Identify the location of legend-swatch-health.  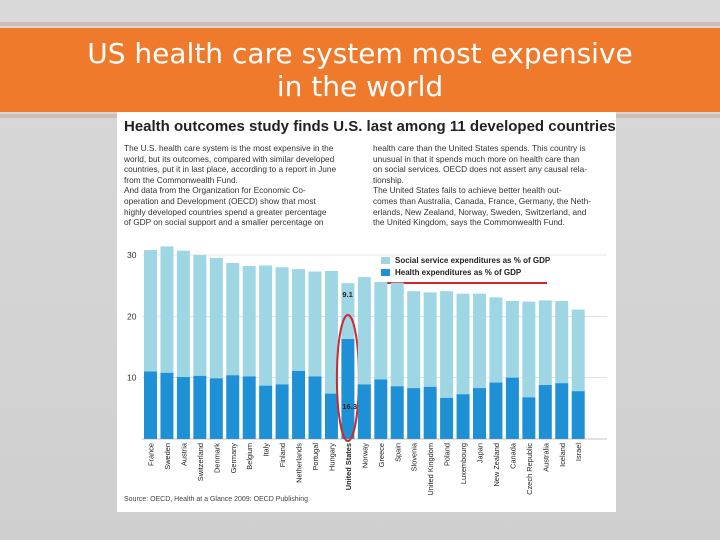
(385, 272).